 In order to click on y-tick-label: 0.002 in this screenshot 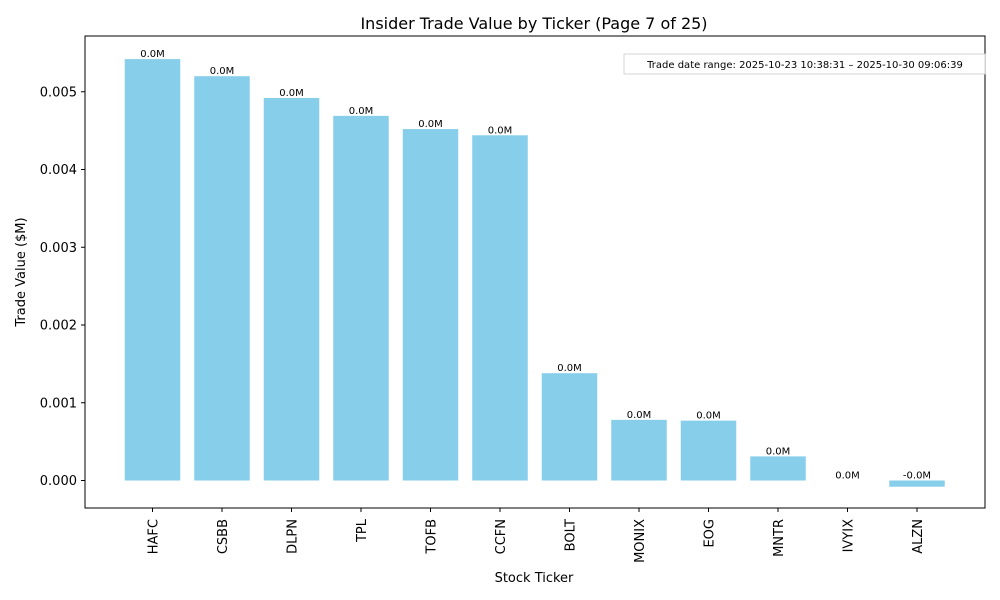, I will do `click(58, 326)`.